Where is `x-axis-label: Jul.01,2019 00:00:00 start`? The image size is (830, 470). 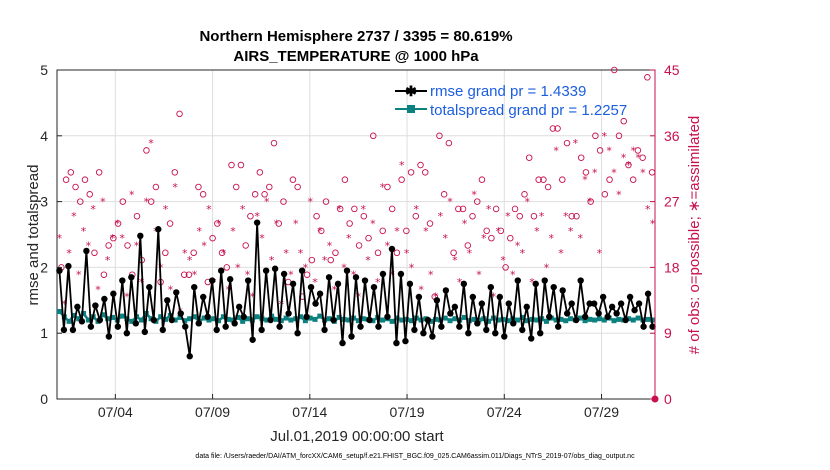
x-axis-label: Jul.01,2019 00:00:00 start is located at coordinates (357, 436).